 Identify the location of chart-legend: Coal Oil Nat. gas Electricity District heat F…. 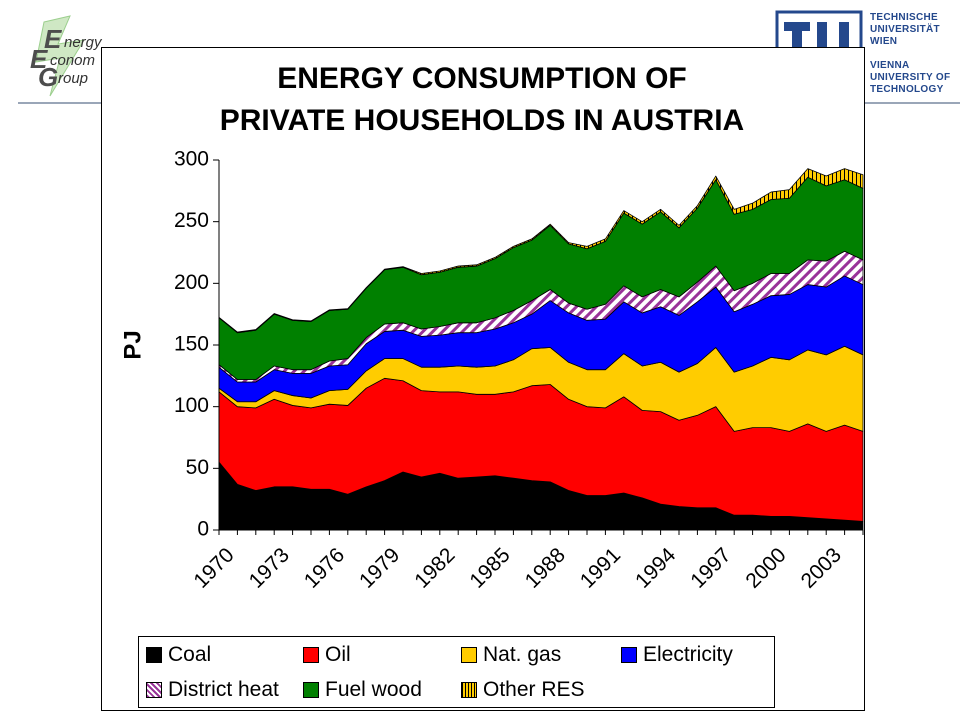
(456, 672).